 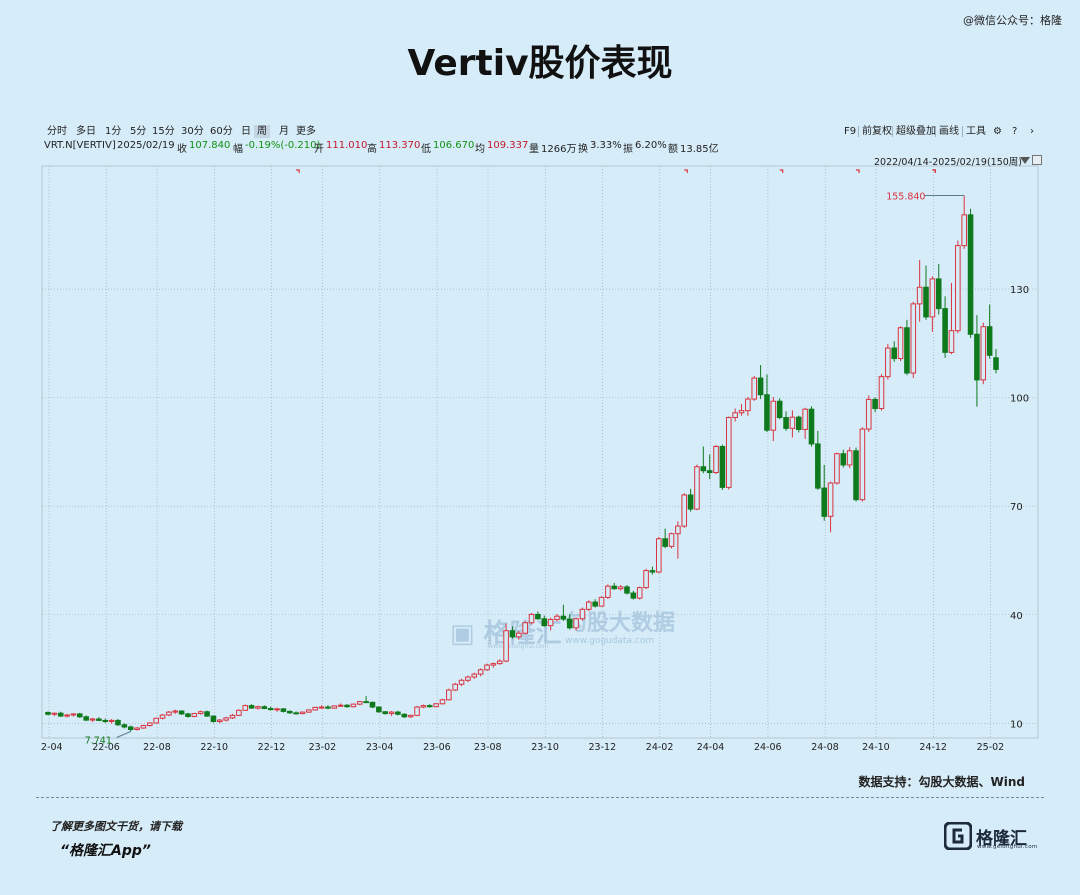 I want to click on dropdown-triangle-icon, so click(x=1025, y=160).